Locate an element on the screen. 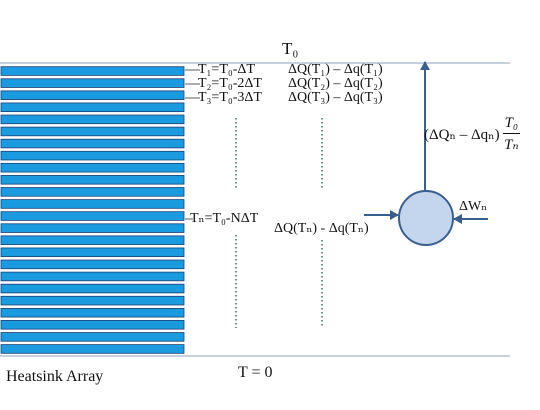  ratio-denominator: Tₙ is located at coordinates (511, 145).